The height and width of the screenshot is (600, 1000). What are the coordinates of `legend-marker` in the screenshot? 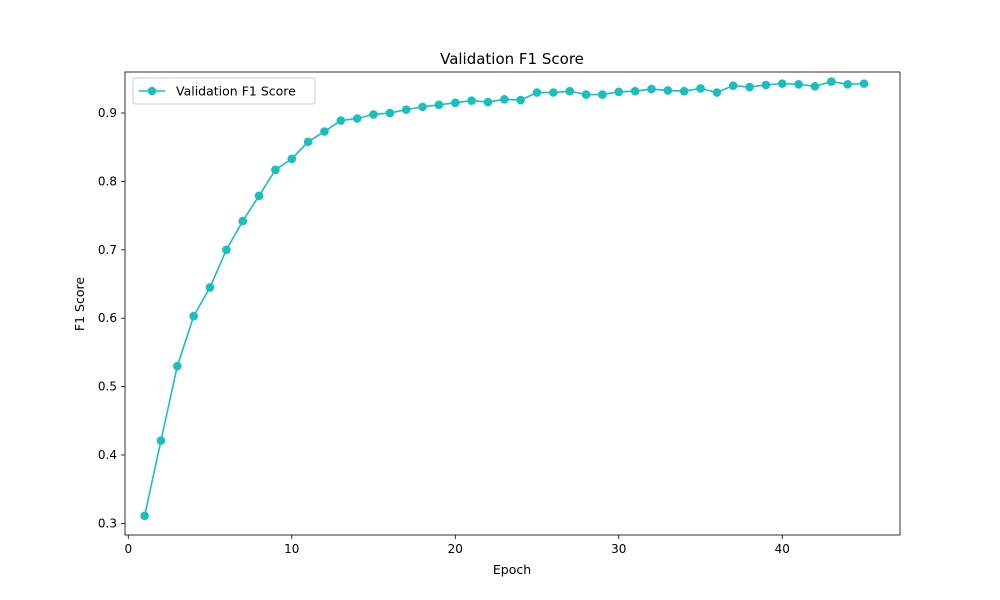 It's located at (152, 91).